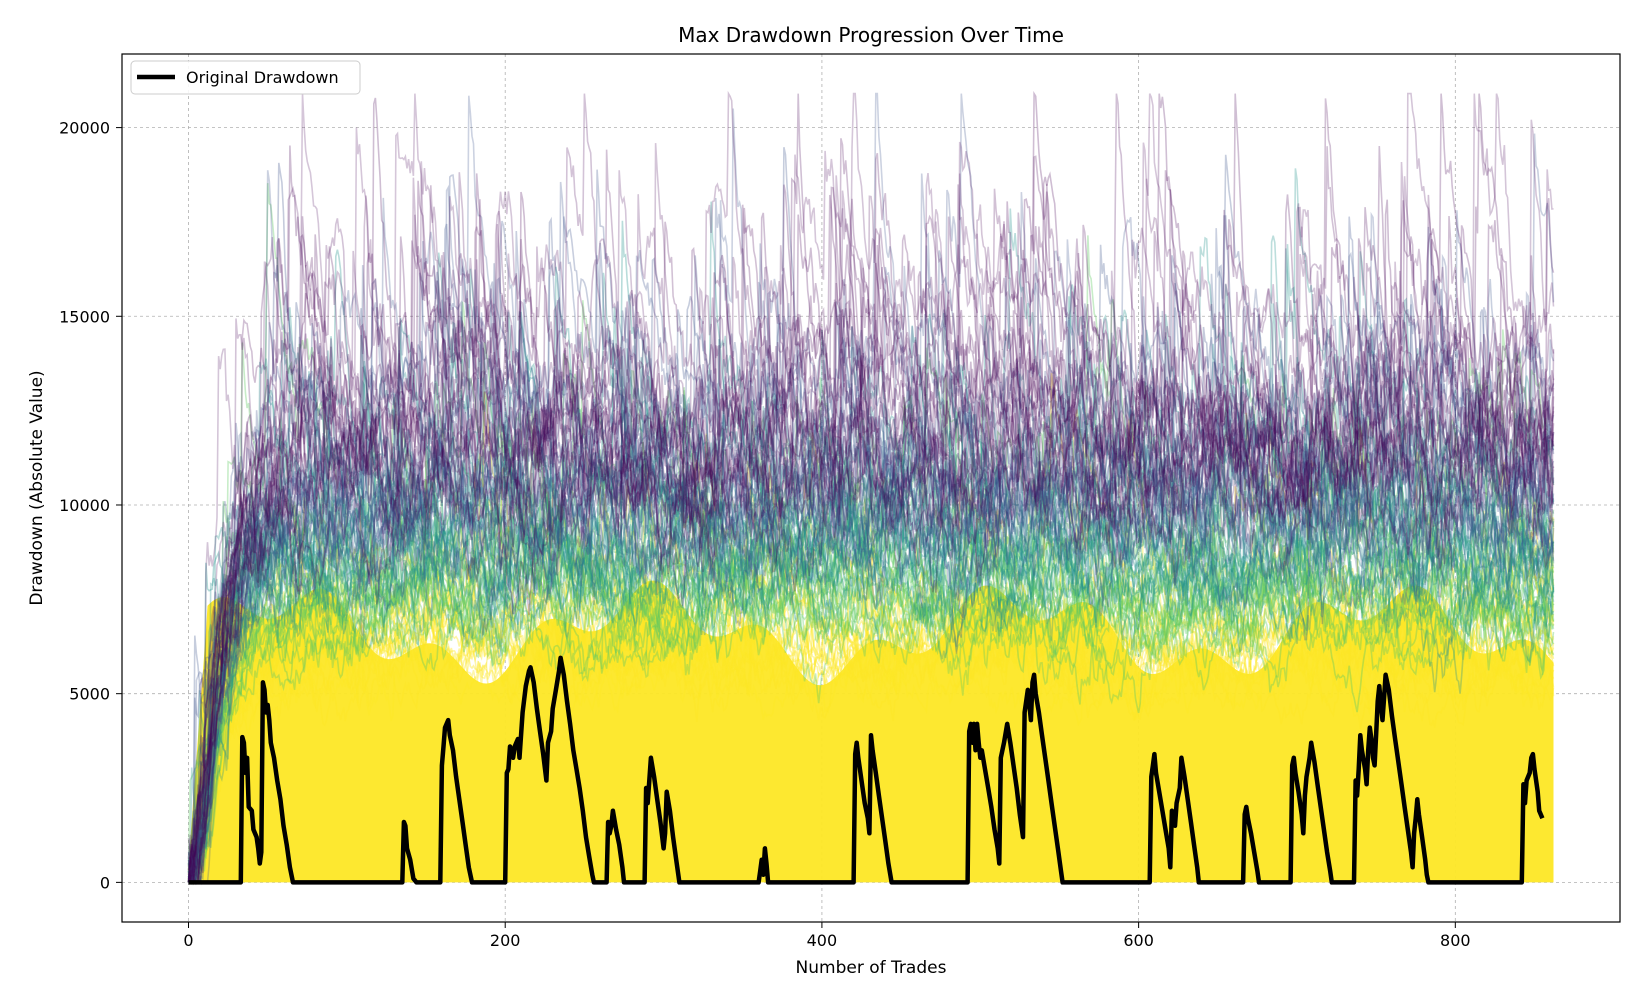  Describe the element at coordinates (262, 77) in the screenshot. I see `legend-label-original: Original Drawdown` at that location.